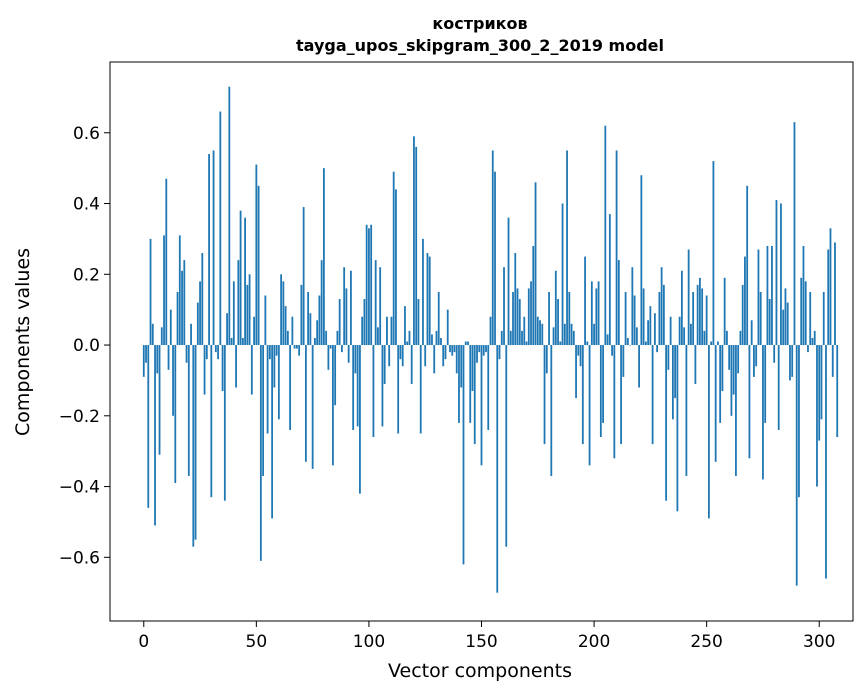 Image resolution: width=867 pixels, height=696 pixels. What do you see at coordinates (479, 23) in the screenshot?
I see `chart-title-line1: костриков` at bounding box center [479, 23].